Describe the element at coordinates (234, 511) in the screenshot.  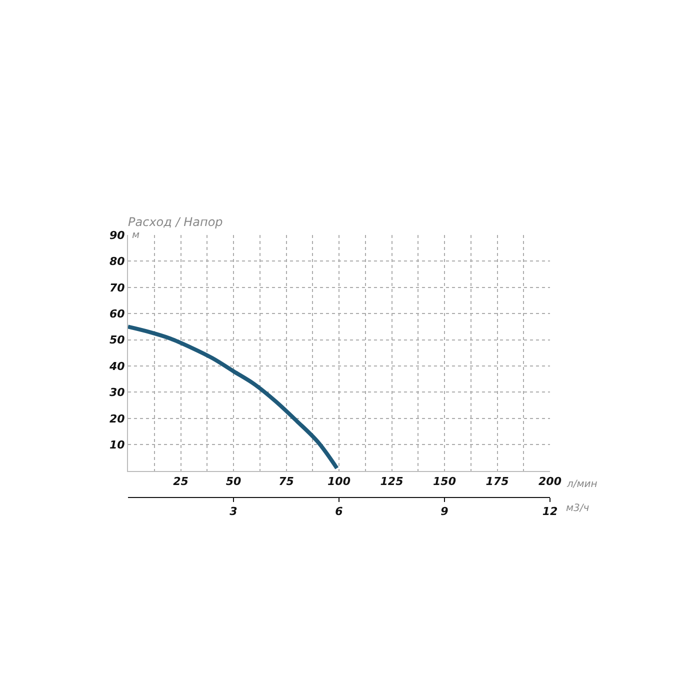
I see `x2-tick-label: 3` at that location.